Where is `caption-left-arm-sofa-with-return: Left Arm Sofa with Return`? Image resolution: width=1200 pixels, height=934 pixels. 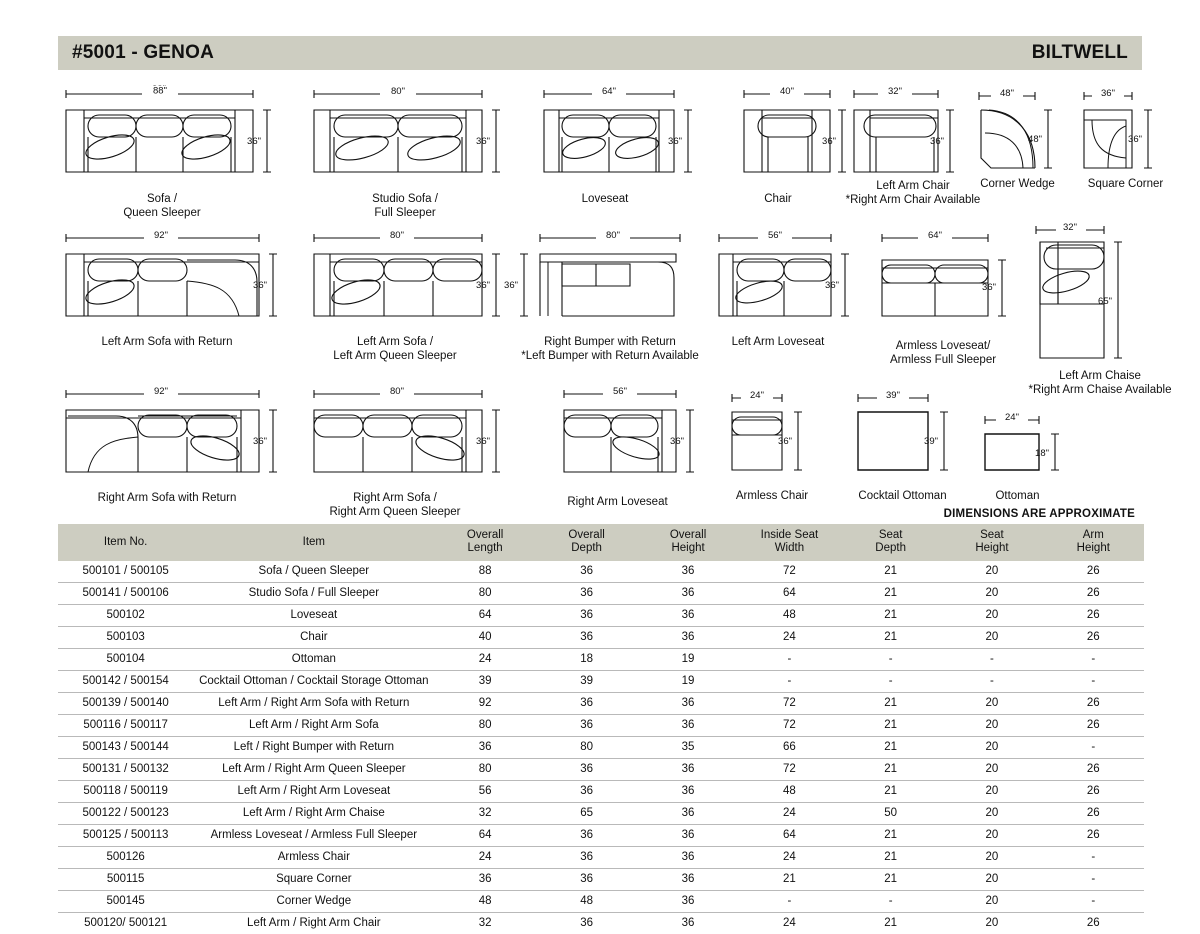 caption-left-arm-sofa-with-return: Left Arm Sofa with Return is located at coordinates (167, 343).